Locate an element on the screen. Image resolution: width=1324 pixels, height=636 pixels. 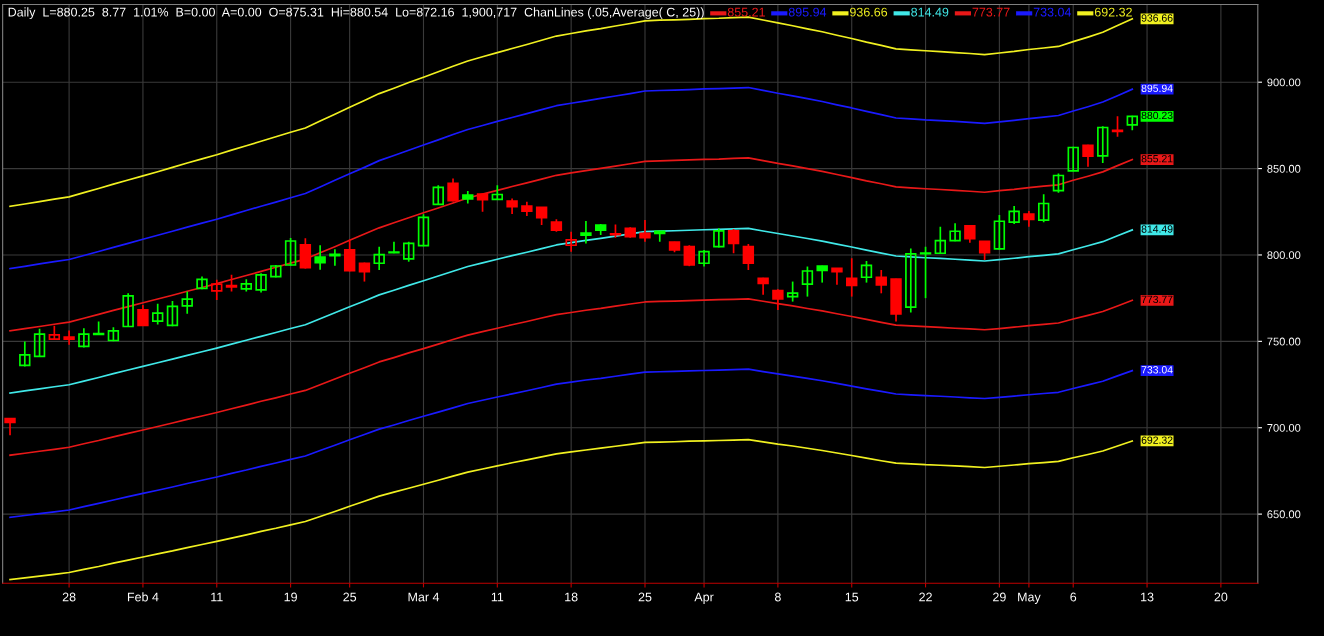
x-tick-label: 20 is located at coordinates (1221, 597).